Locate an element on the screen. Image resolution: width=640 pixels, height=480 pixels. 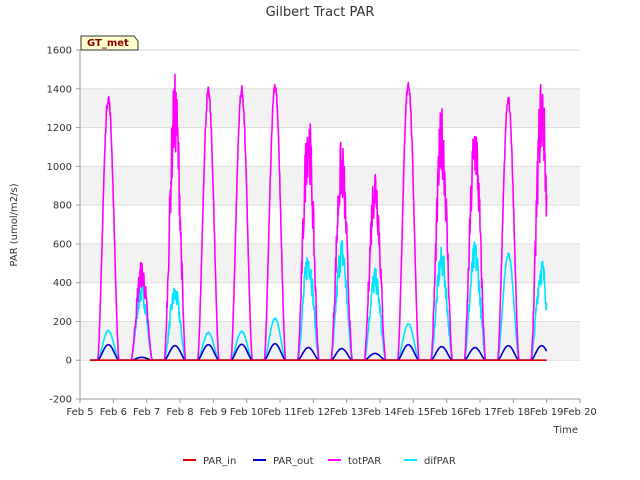
x-tick-label: Feb 19 is located at coordinates (547, 412).